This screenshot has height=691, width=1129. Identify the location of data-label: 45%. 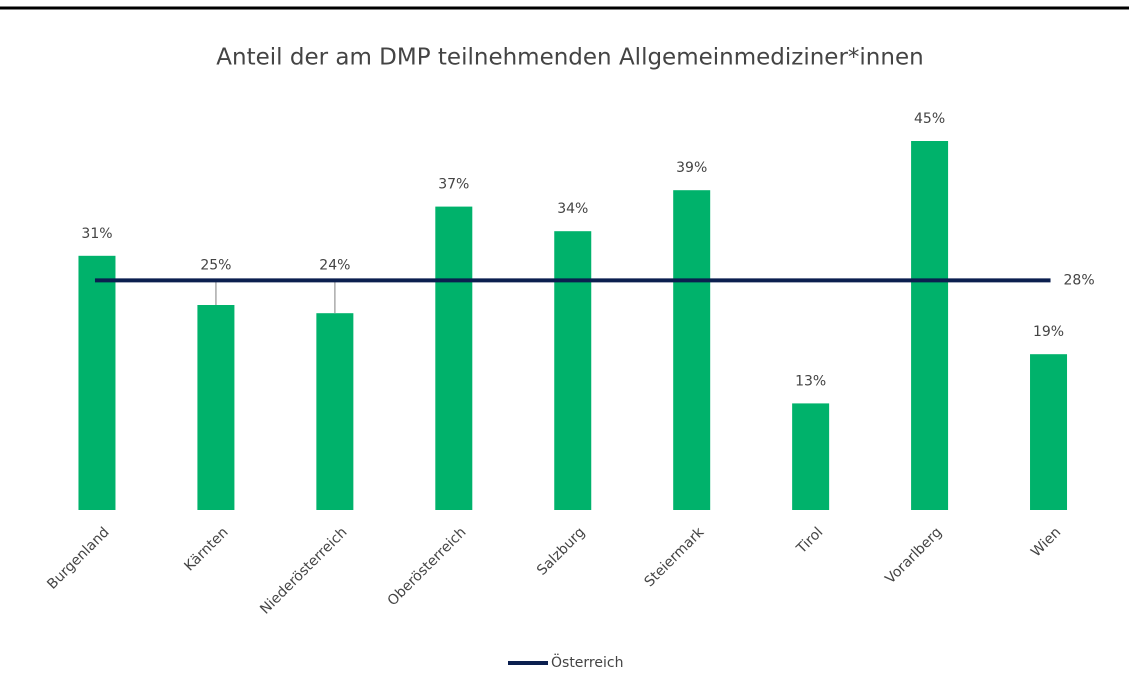
(929, 119).